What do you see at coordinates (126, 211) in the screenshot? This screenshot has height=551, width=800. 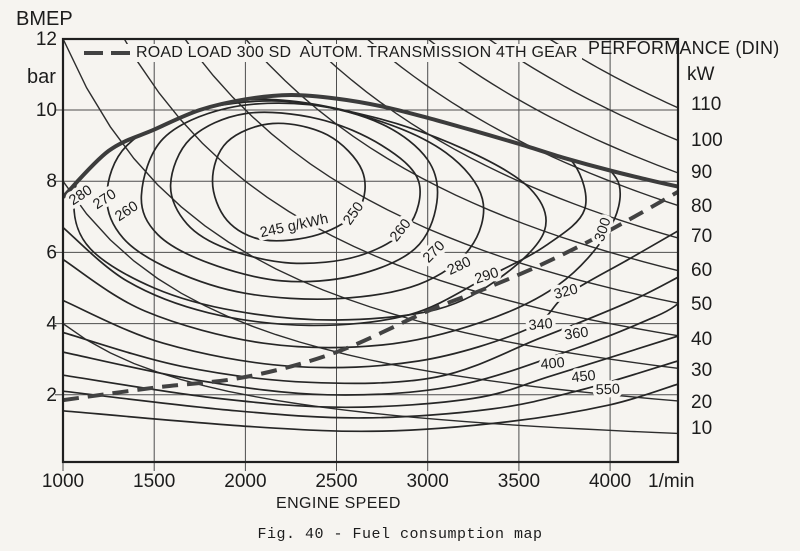 I see `contour-label-260: 260` at bounding box center [126, 211].